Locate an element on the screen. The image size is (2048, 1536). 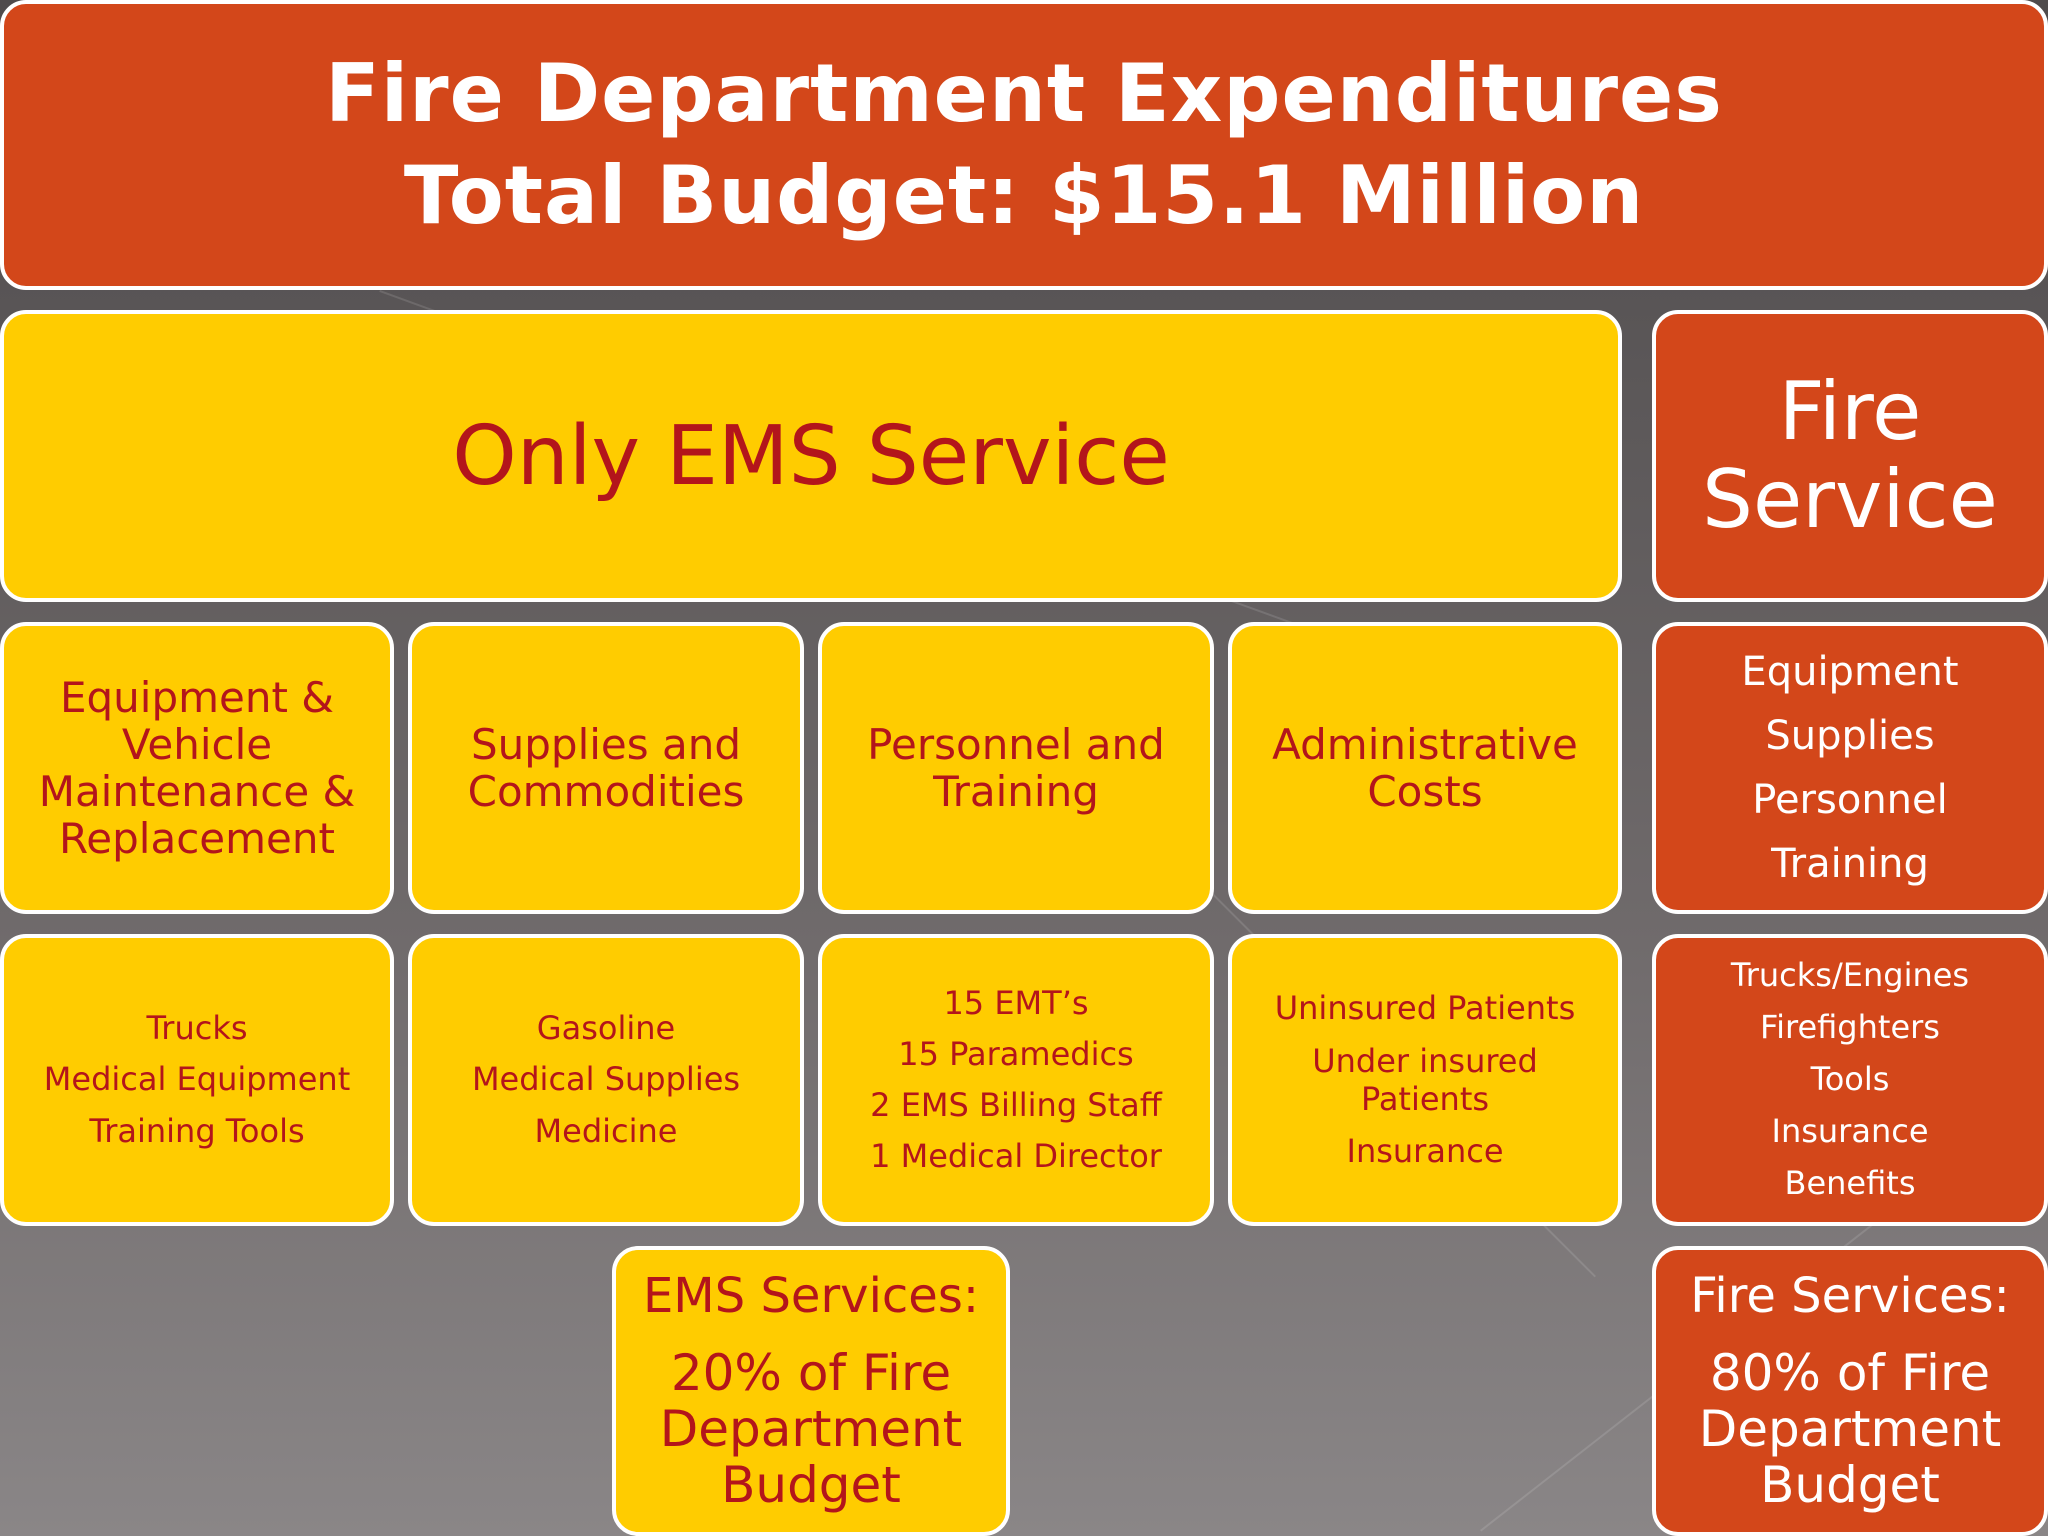
detail-line: Medical Supplies is located at coordinates (606, 1079).